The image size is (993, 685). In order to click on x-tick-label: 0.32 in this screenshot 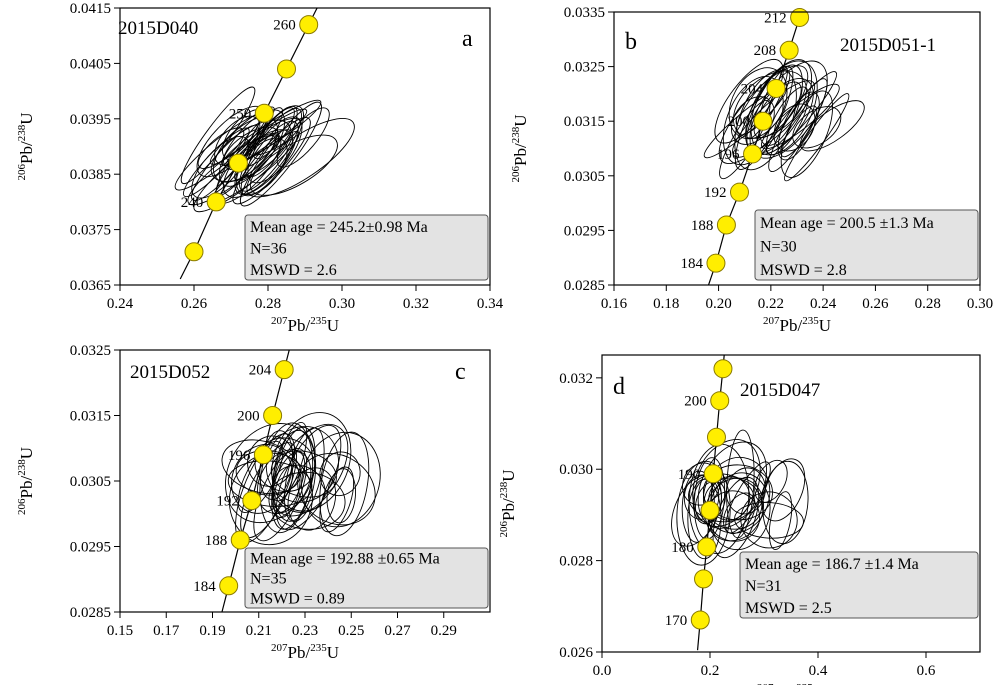, I will do `click(416, 304)`.